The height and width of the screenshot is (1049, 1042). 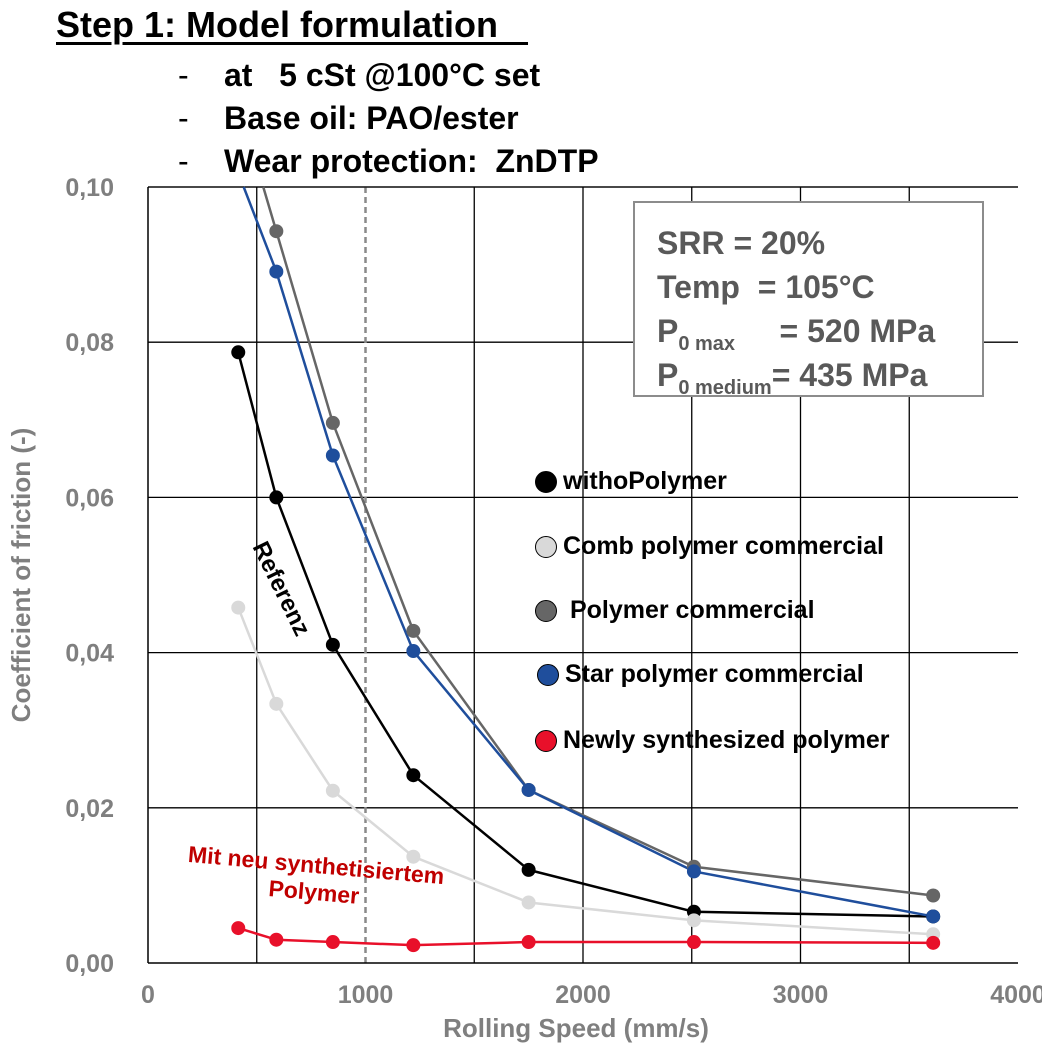 What do you see at coordinates (725, 388) in the screenshot?
I see `pmed-subscript: 0 medium` at bounding box center [725, 388].